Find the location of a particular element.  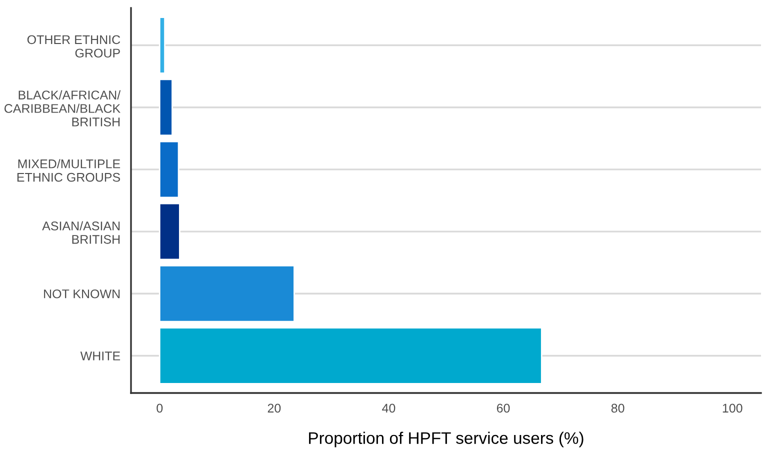

x-tick-label: 80 is located at coordinates (617, 408).